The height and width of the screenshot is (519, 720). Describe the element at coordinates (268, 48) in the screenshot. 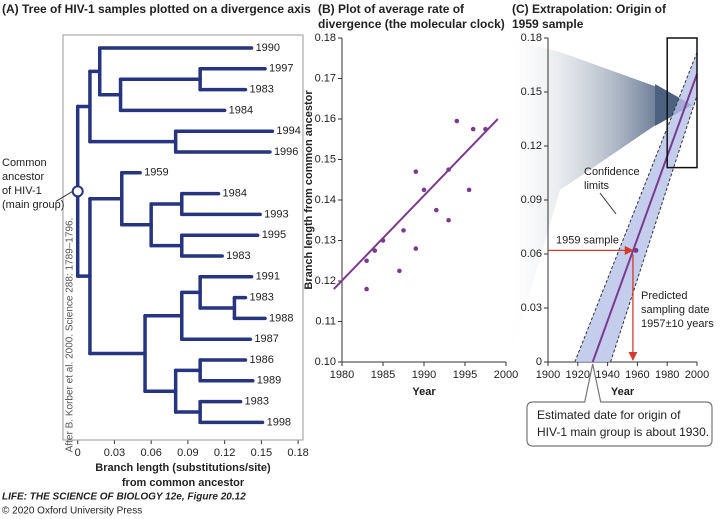

I see `leaf-label: 1990` at that location.